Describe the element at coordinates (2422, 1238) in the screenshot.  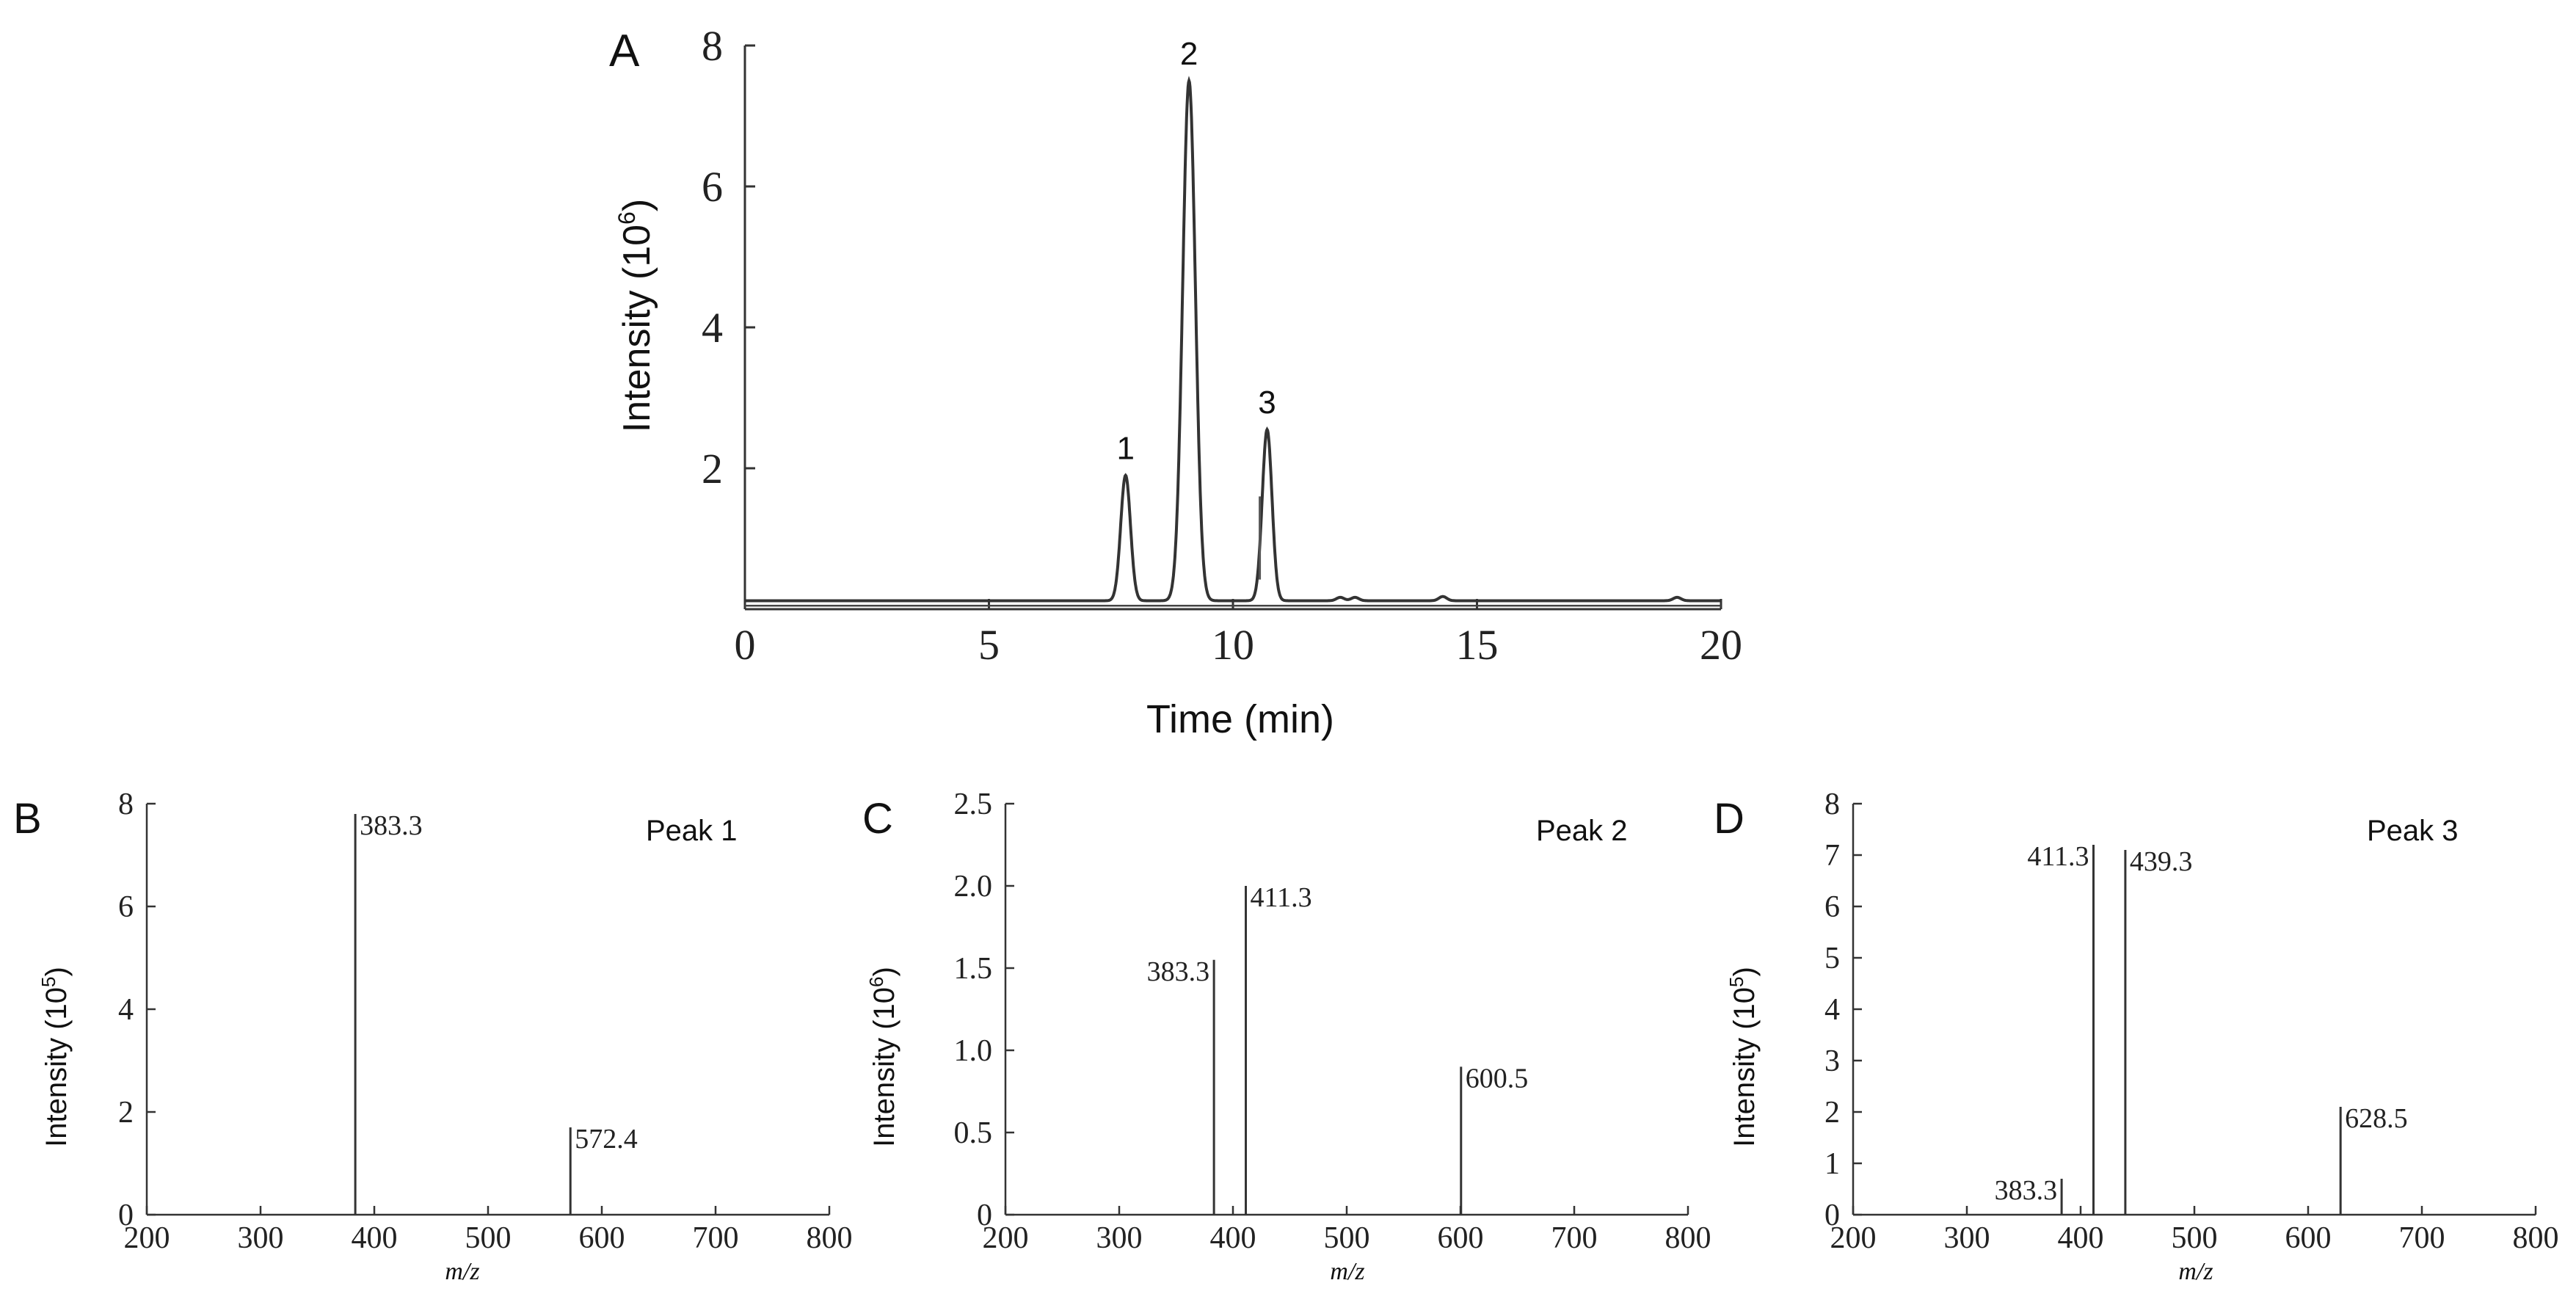
I see `panel-d-x-tick-label: 700` at that location.